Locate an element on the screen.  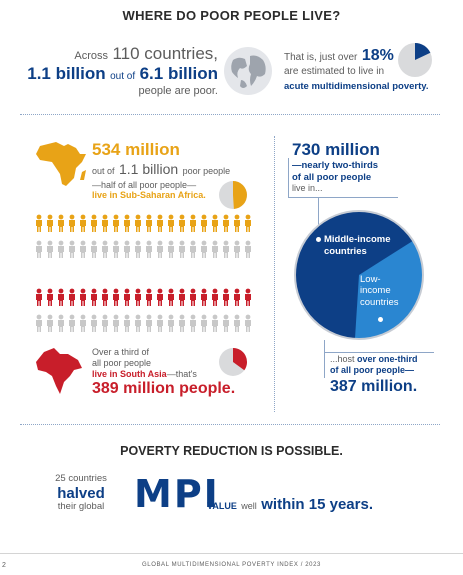
page-number: 2 is located at coordinates (4, 565).